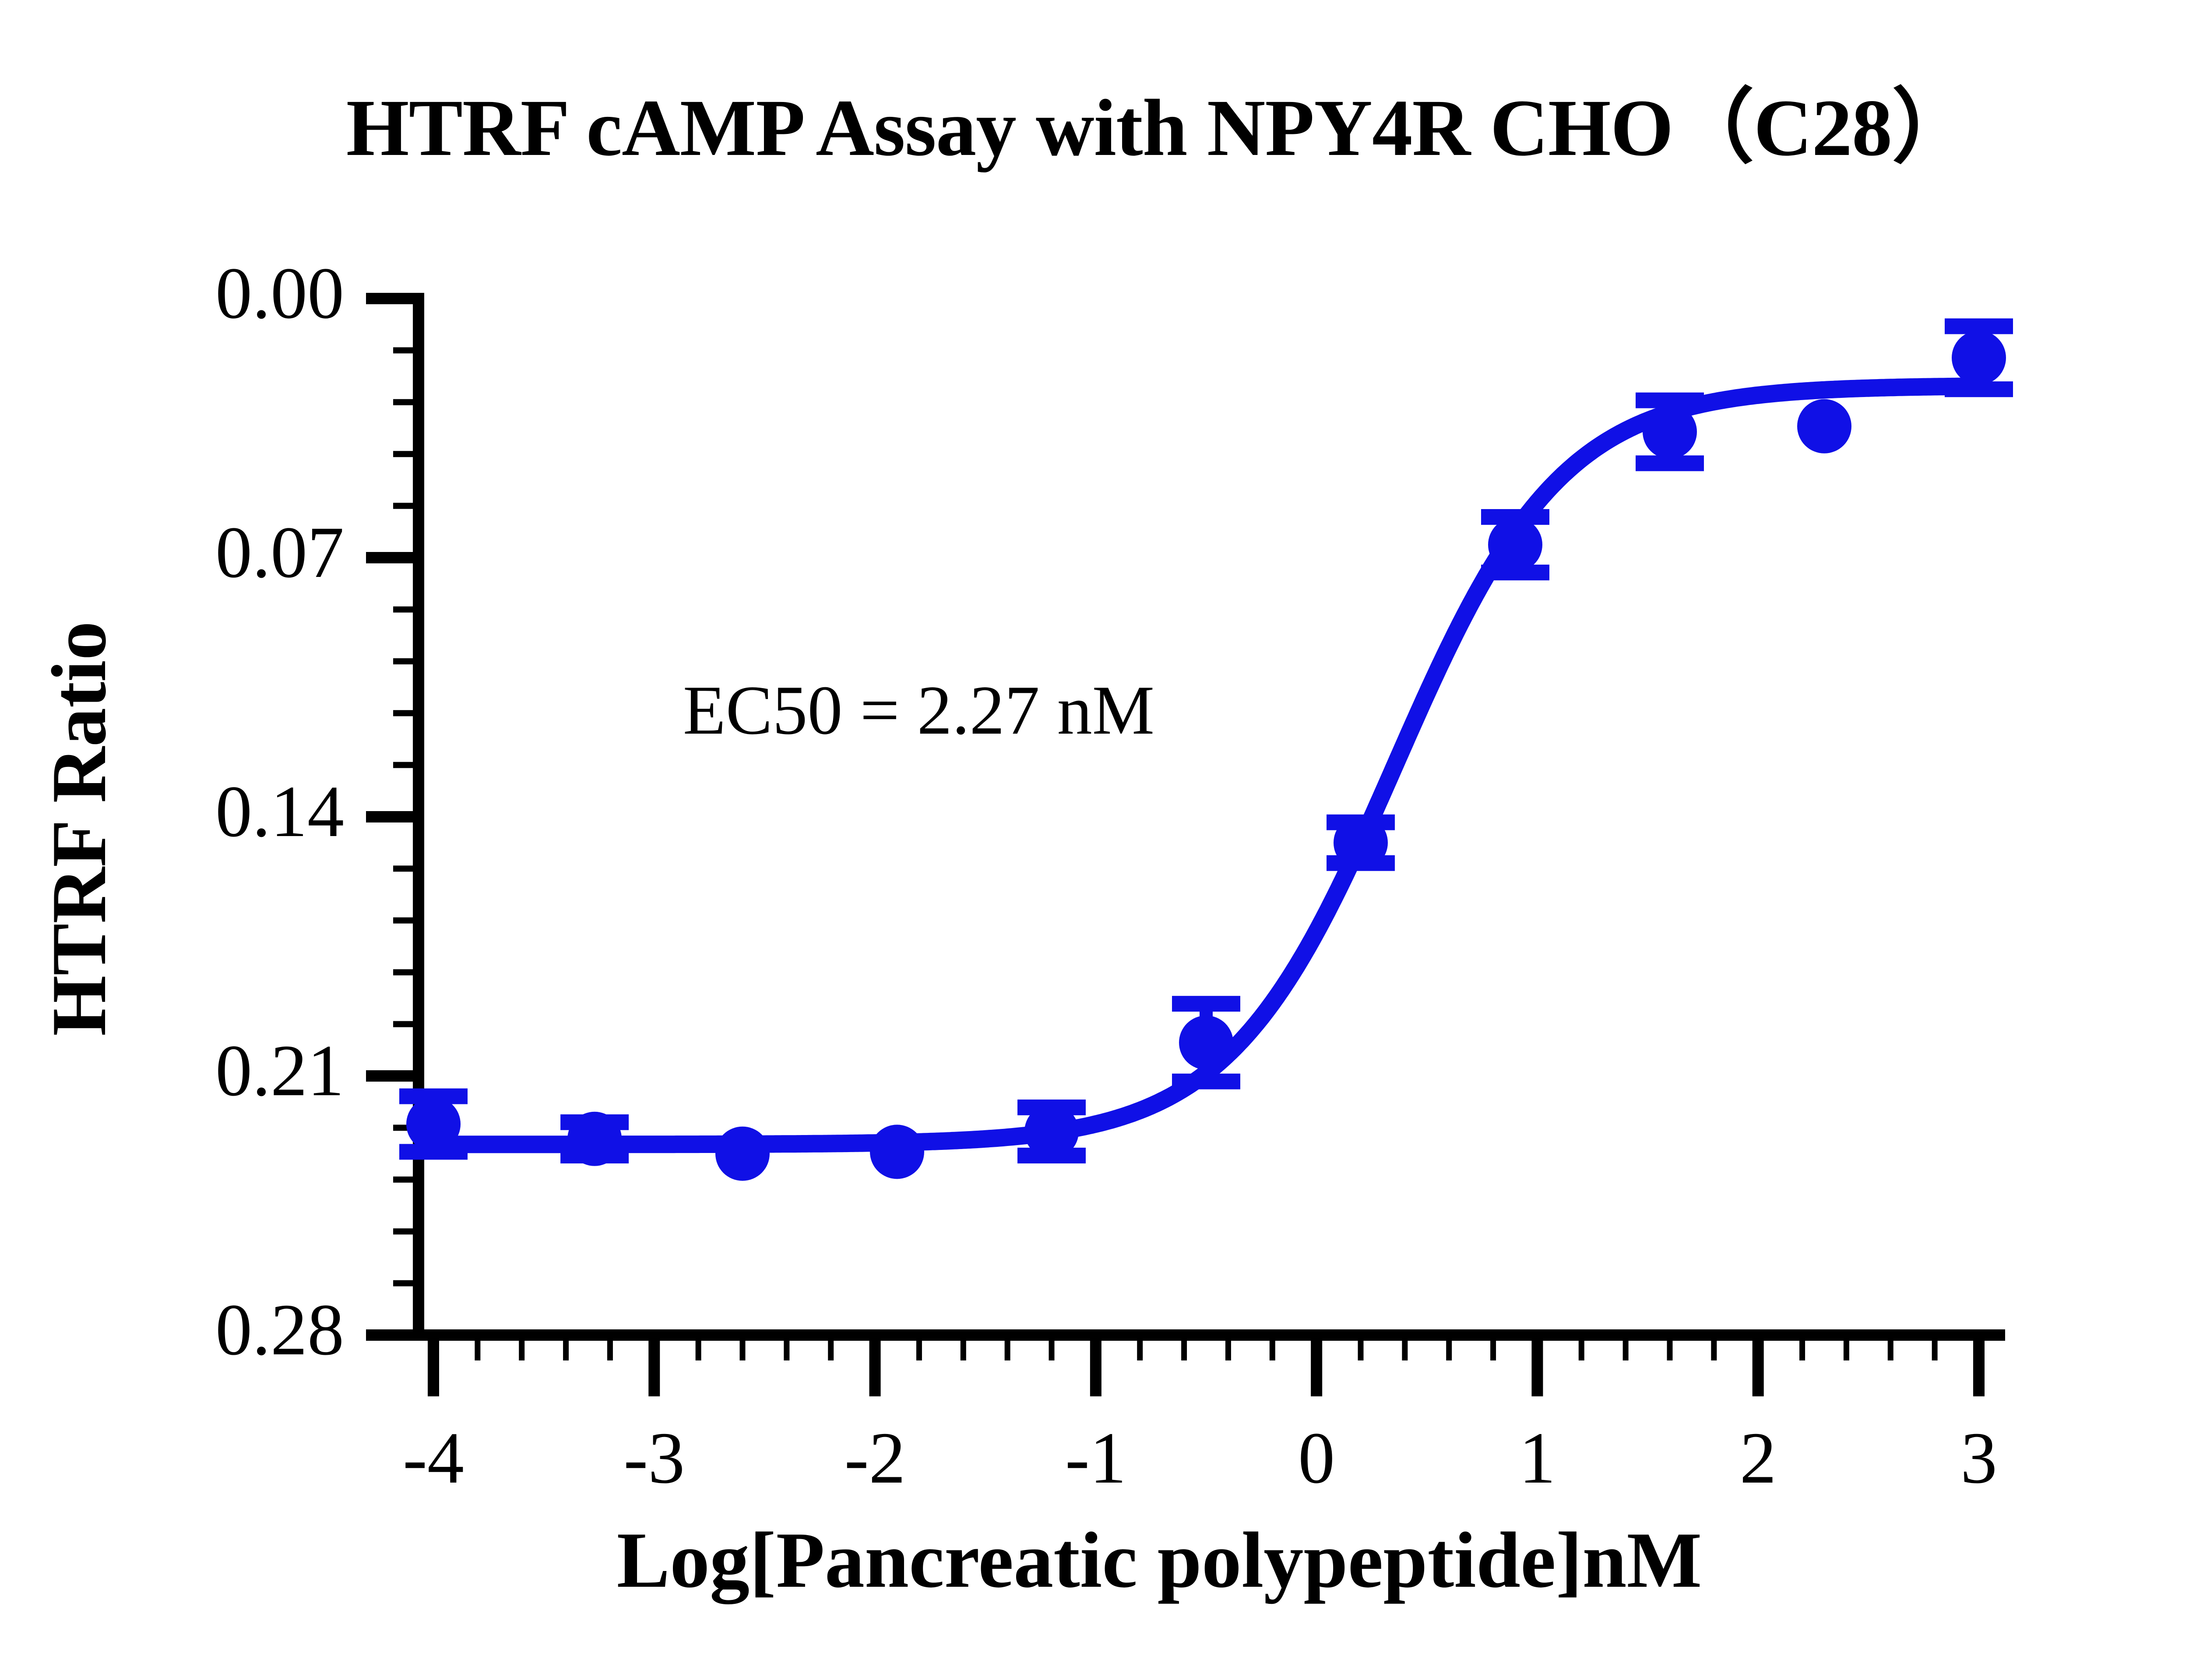 The width and height of the screenshot is (2189, 1680). What do you see at coordinates (1758, 1458) in the screenshot?
I see `x-tick-label-6: 2` at bounding box center [1758, 1458].